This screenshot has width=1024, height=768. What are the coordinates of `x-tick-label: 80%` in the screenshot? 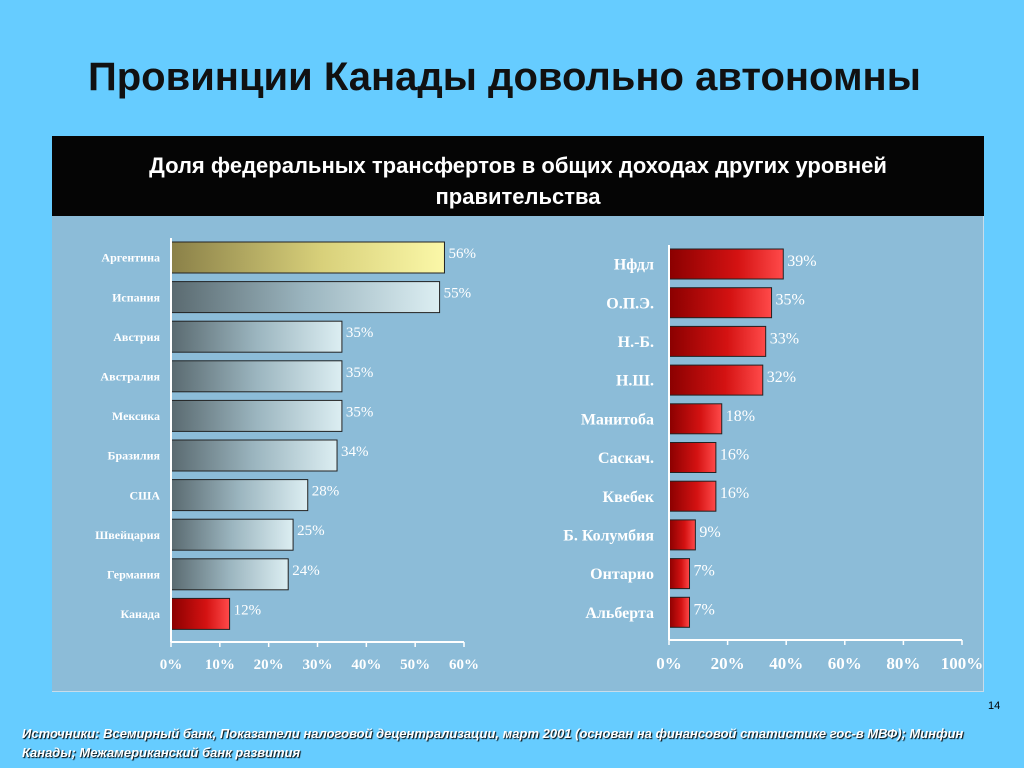 It's located at (903, 663).